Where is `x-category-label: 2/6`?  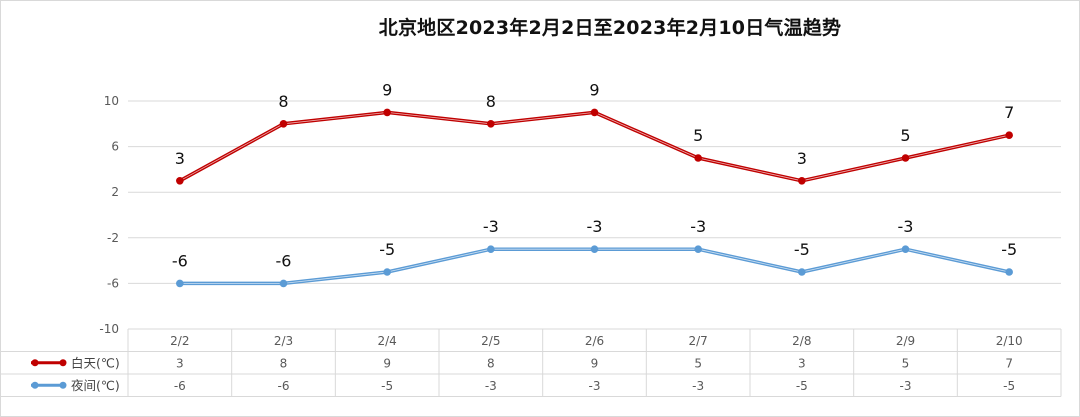
x-category-label: 2/6 is located at coordinates (594, 341).